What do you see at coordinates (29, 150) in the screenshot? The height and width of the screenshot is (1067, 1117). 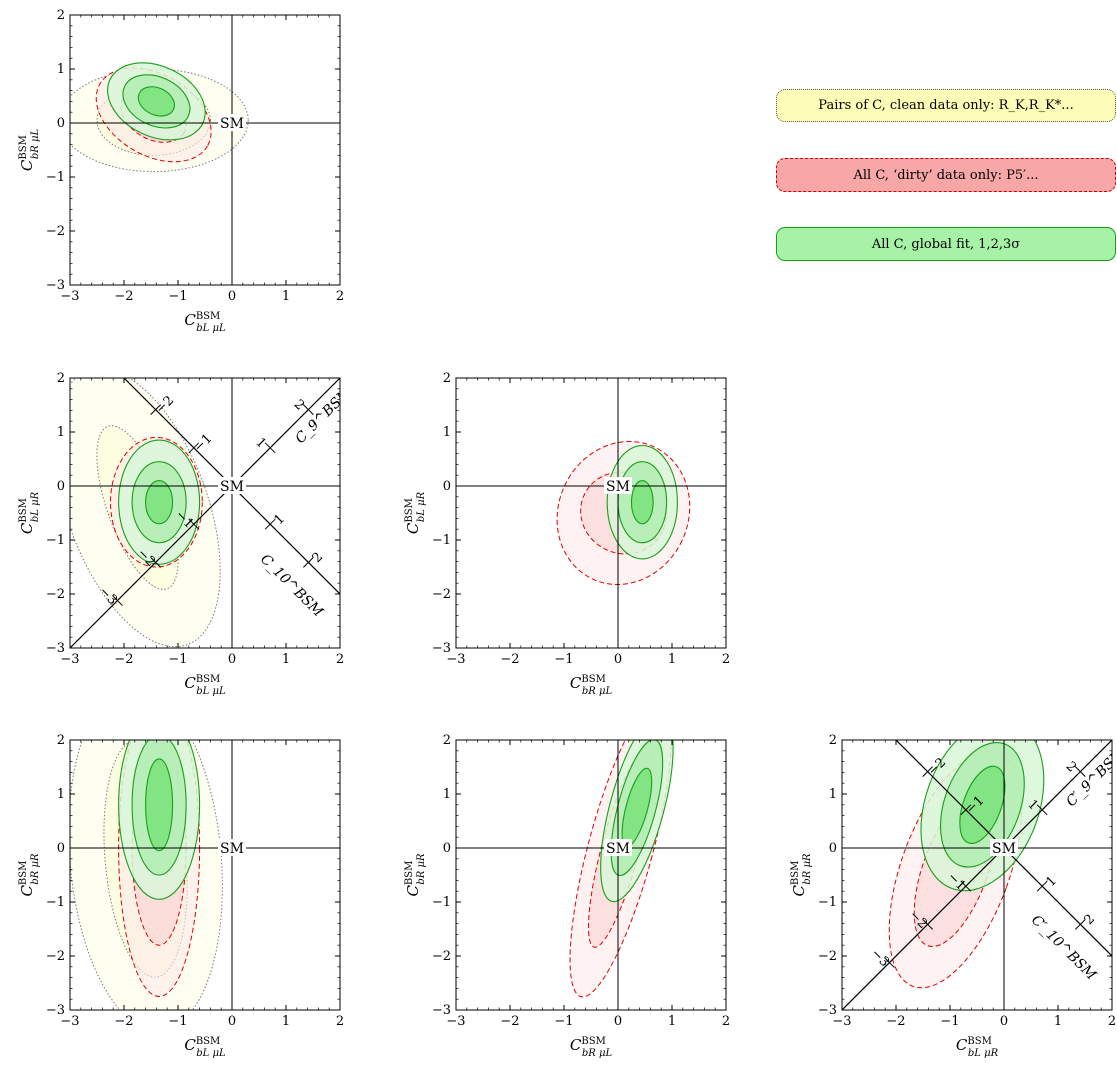 I see `y-axis-label: CBSMbR μL` at bounding box center [29, 150].